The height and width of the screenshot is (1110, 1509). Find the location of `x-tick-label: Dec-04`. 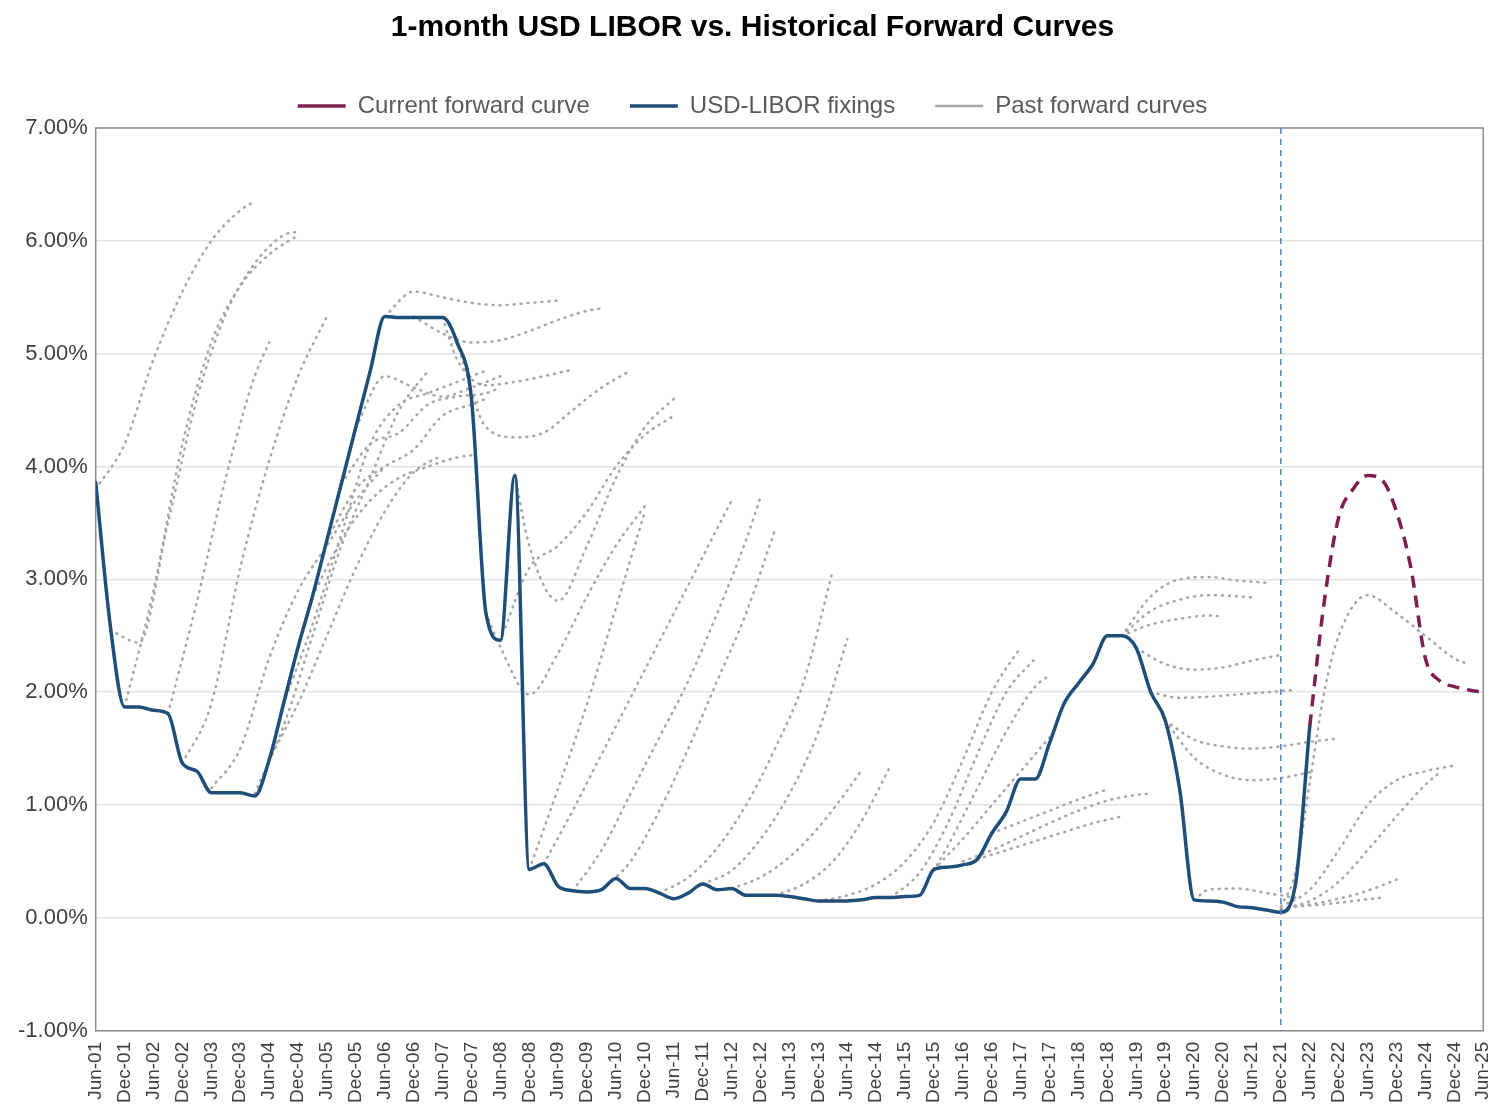

x-tick-label: Dec-04 is located at coordinates (297, 1072).